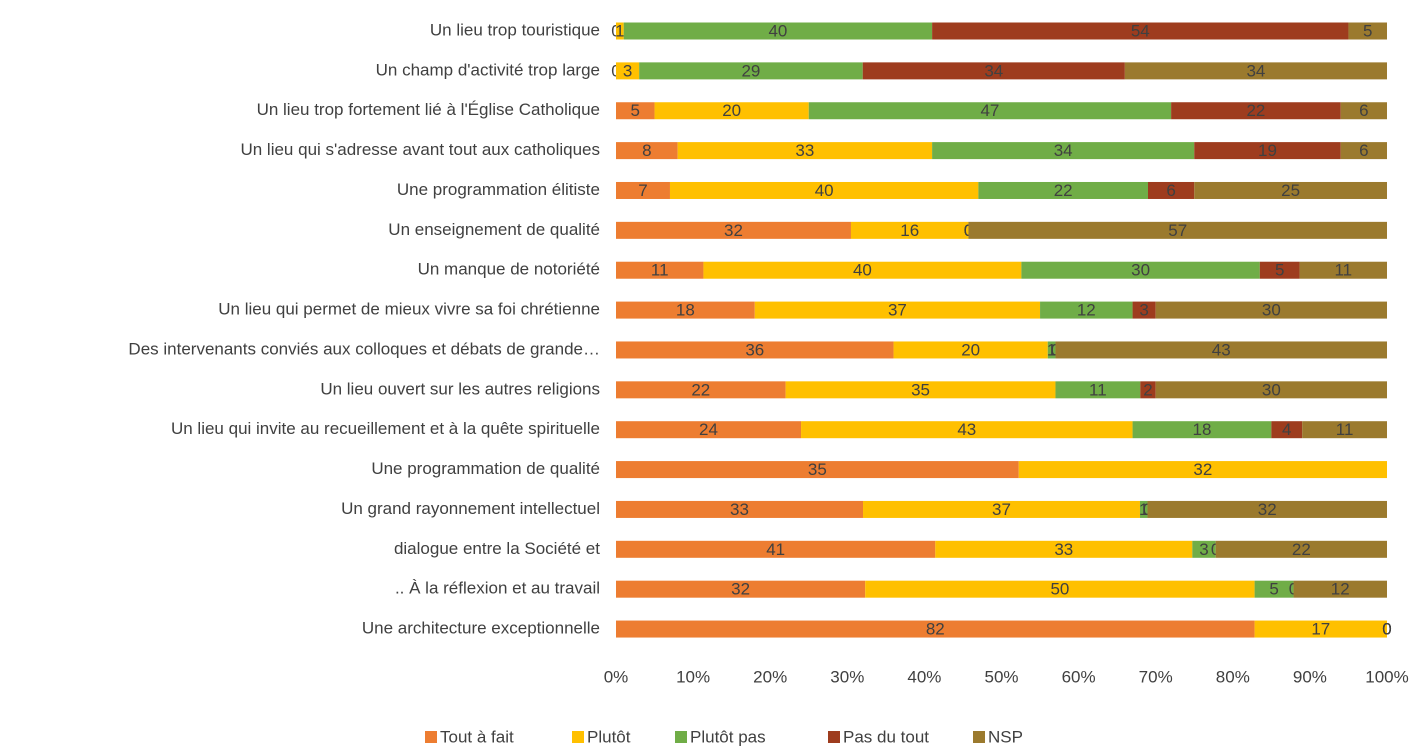 The height and width of the screenshot is (749, 1415). Describe the element at coordinates (616, 676) in the screenshot. I see `x-tick-label: 0%` at that location.